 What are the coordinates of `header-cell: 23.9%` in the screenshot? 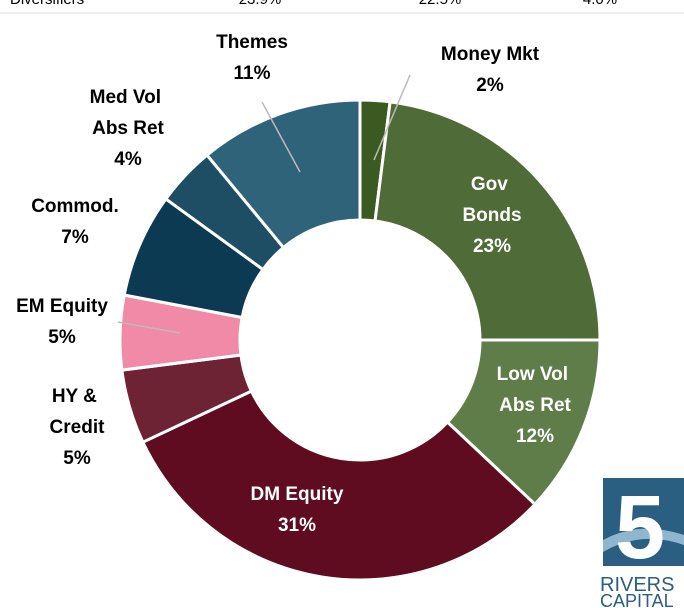 It's located at (260, 4).